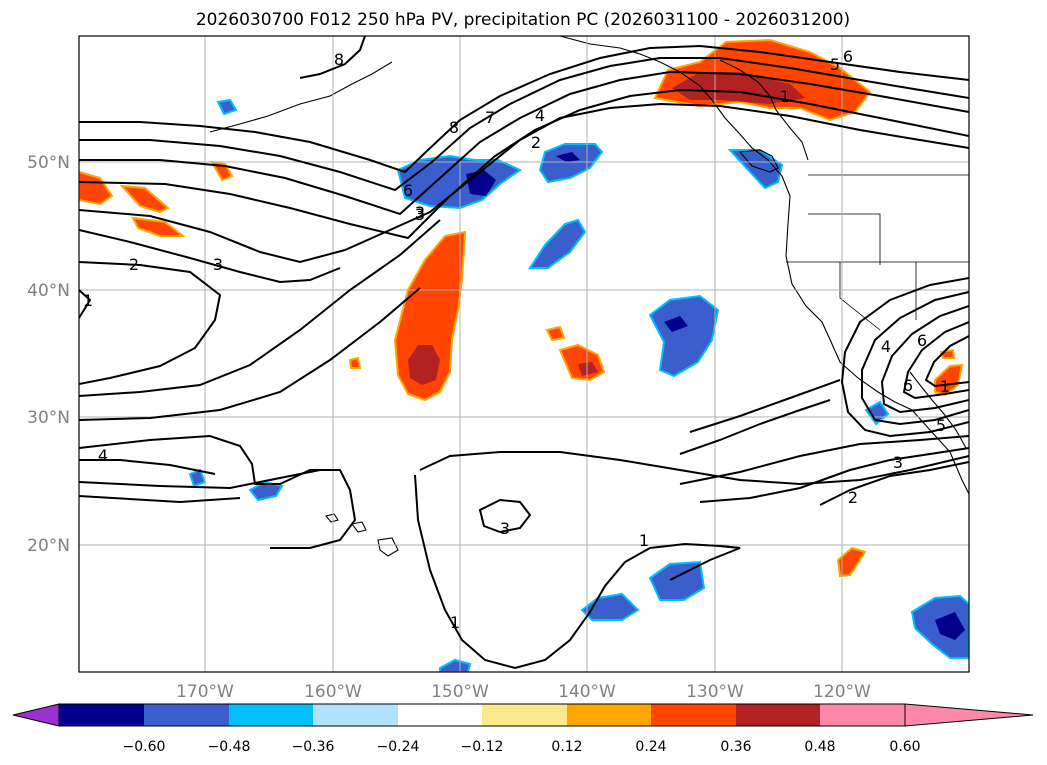 This screenshot has width=1047, height=765. I want to click on coastline-vancouver-island, so click(758, 161).